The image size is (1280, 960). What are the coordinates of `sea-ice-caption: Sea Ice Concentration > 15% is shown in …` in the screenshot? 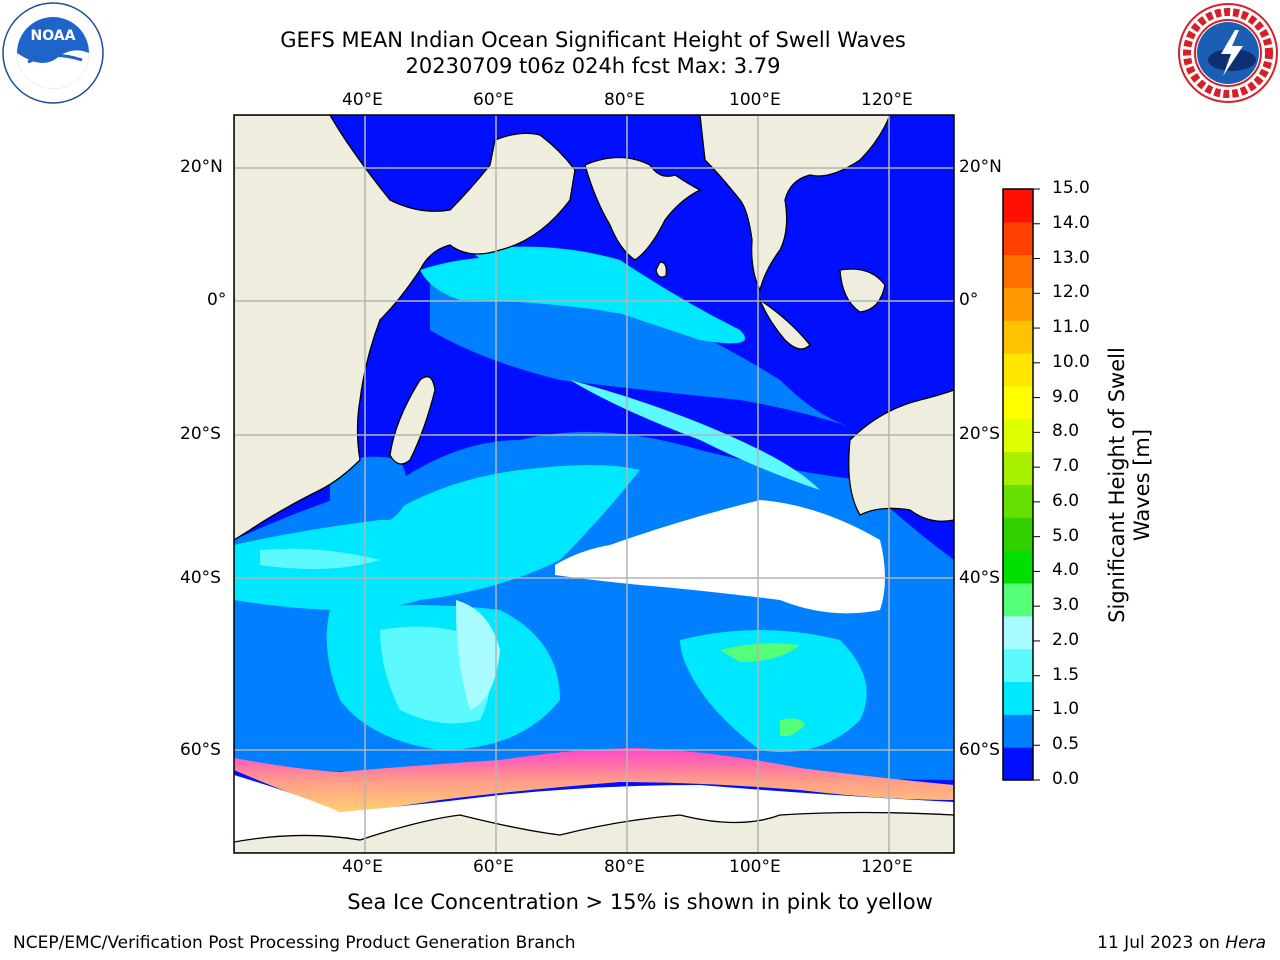 It's located at (640, 902).